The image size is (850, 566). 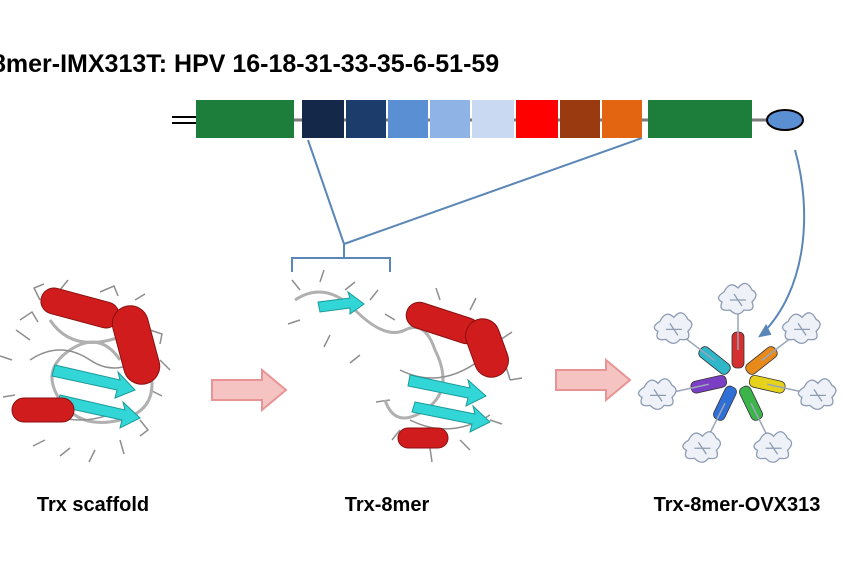 I want to click on connector-curve, so click(x=782, y=243).